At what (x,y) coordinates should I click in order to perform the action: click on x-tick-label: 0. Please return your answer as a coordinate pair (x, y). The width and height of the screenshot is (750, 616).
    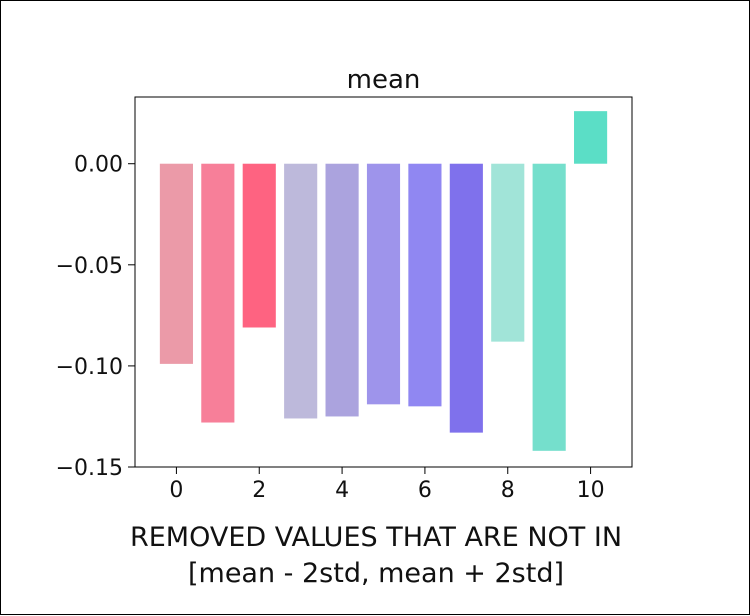
    Looking at the image, I should click on (176, 490).